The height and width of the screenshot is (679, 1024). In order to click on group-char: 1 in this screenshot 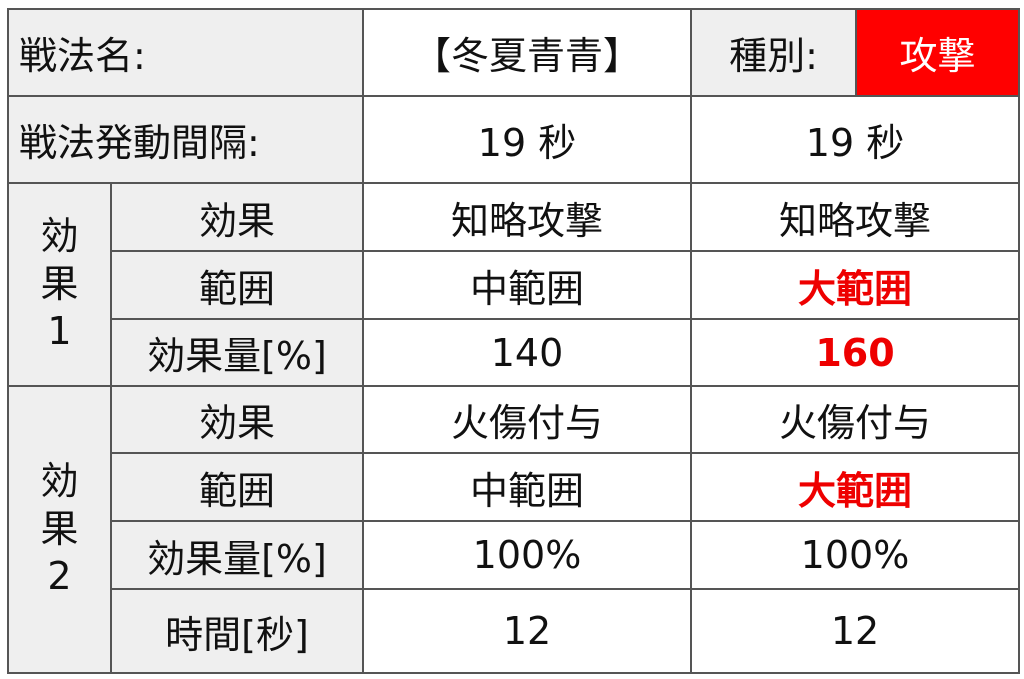, I will do `click(59, 331)`.